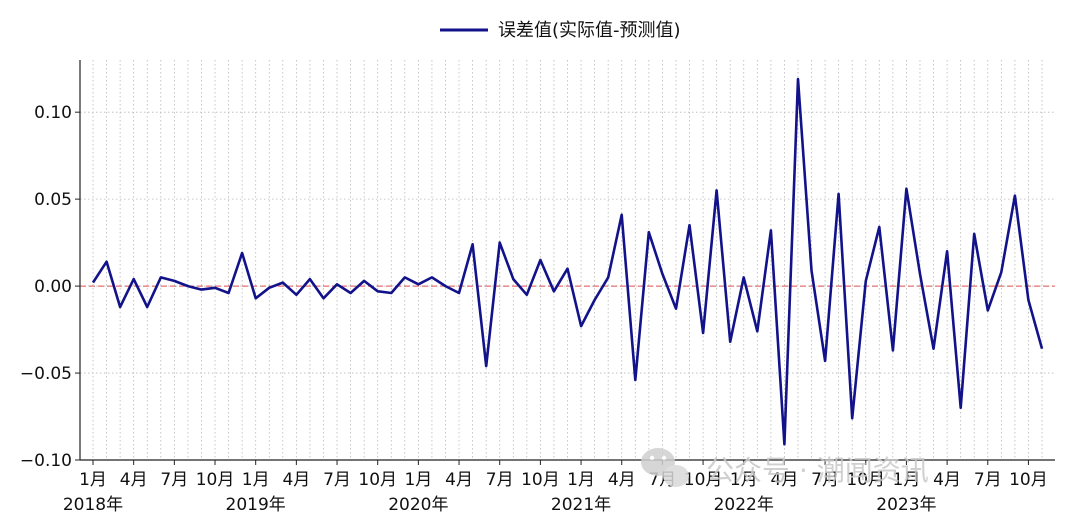  What do you see at coordinates (906, 505) in the screenshot?
I see `x-tick-label-year: 2023年` at bounding box center [906, 505].